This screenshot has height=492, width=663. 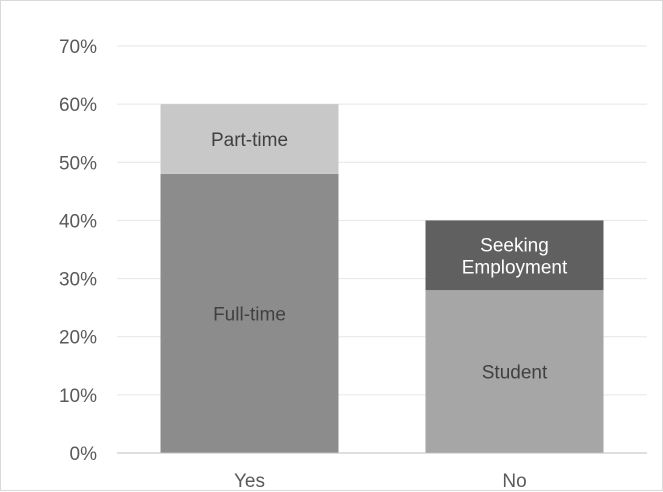 What do you see at coordinates (78, 47) in the screenshot?
I see `y-tick-label: 70%` at bounding box center [78, 47].